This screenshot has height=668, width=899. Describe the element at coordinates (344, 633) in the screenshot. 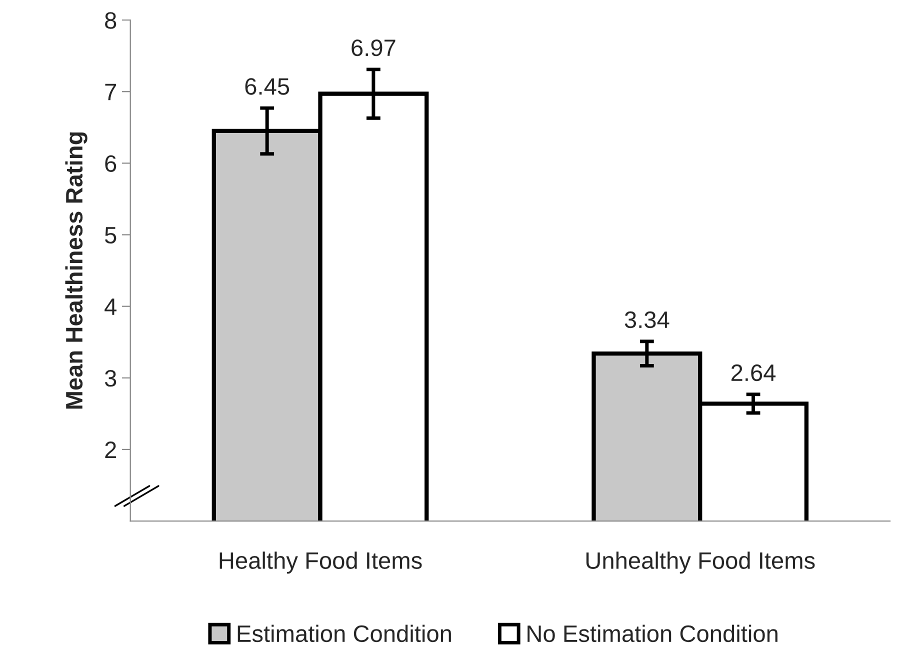

I see `legend-label: Estimation Condition` at that location.